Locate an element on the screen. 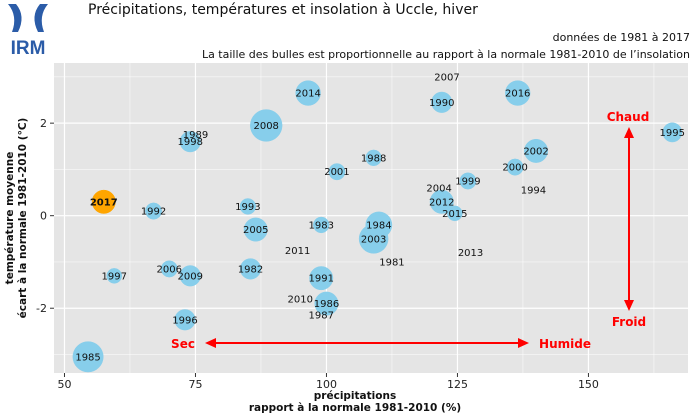  bubble-1995 is located at coordinates (672, 132).